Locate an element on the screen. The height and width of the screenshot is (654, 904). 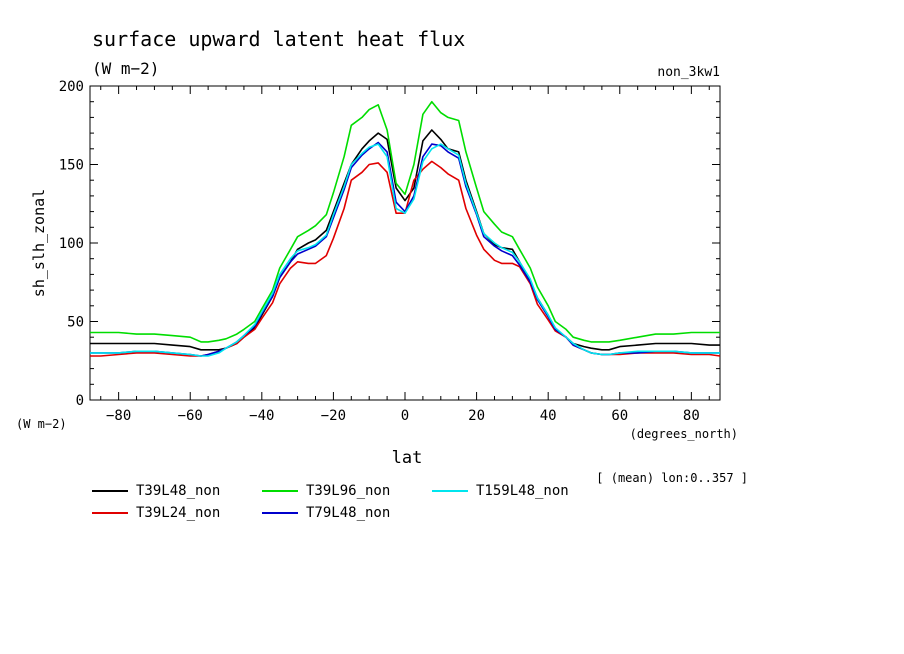
legend-label: T79L48_non is located at coordinates (348, 513).